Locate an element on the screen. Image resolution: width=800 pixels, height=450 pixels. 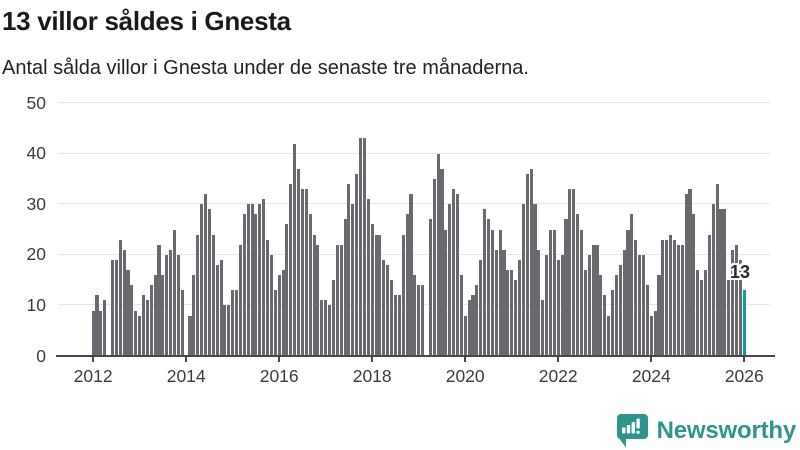
y-axis-label: 10 is located at coordinates (36, 304).